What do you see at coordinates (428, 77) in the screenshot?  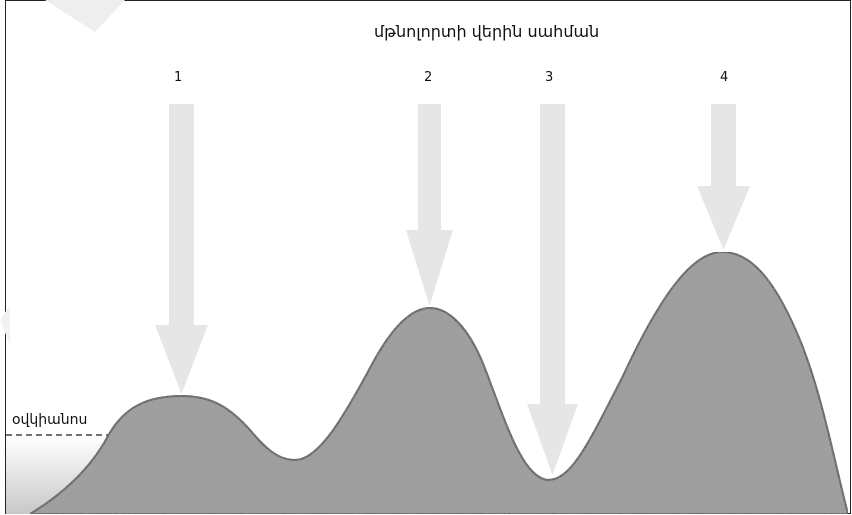 I see `arrow-2-label: 2` at bounding box center [428, 77].